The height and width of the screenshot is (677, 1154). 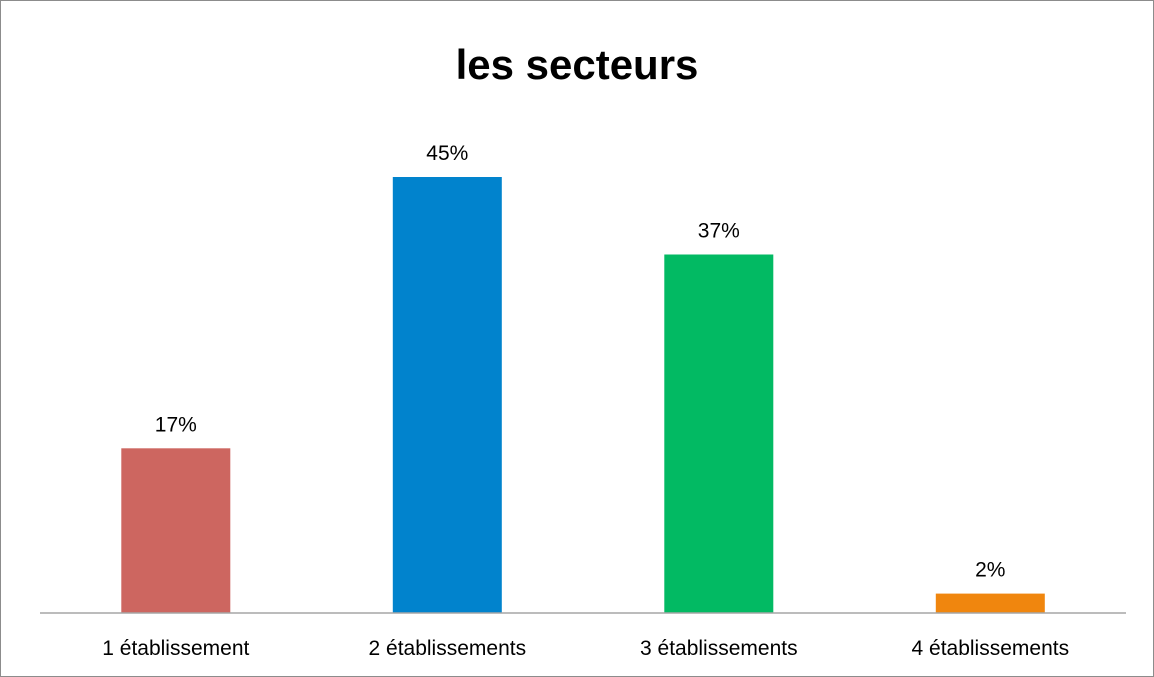 What do you see at coordinates (719, 648) in the screenshot?
I see `category-label-3: 3 établissements` at bounding box center [719, 648].